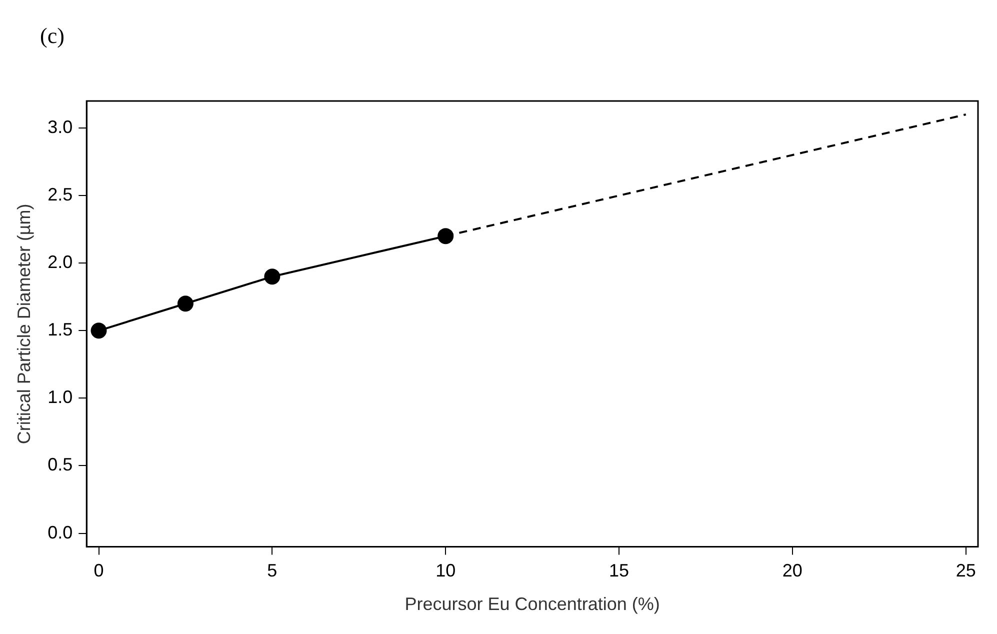 The image size is (997, 634). I want to click on y-tick-label: 1.0, so click(60, 397).